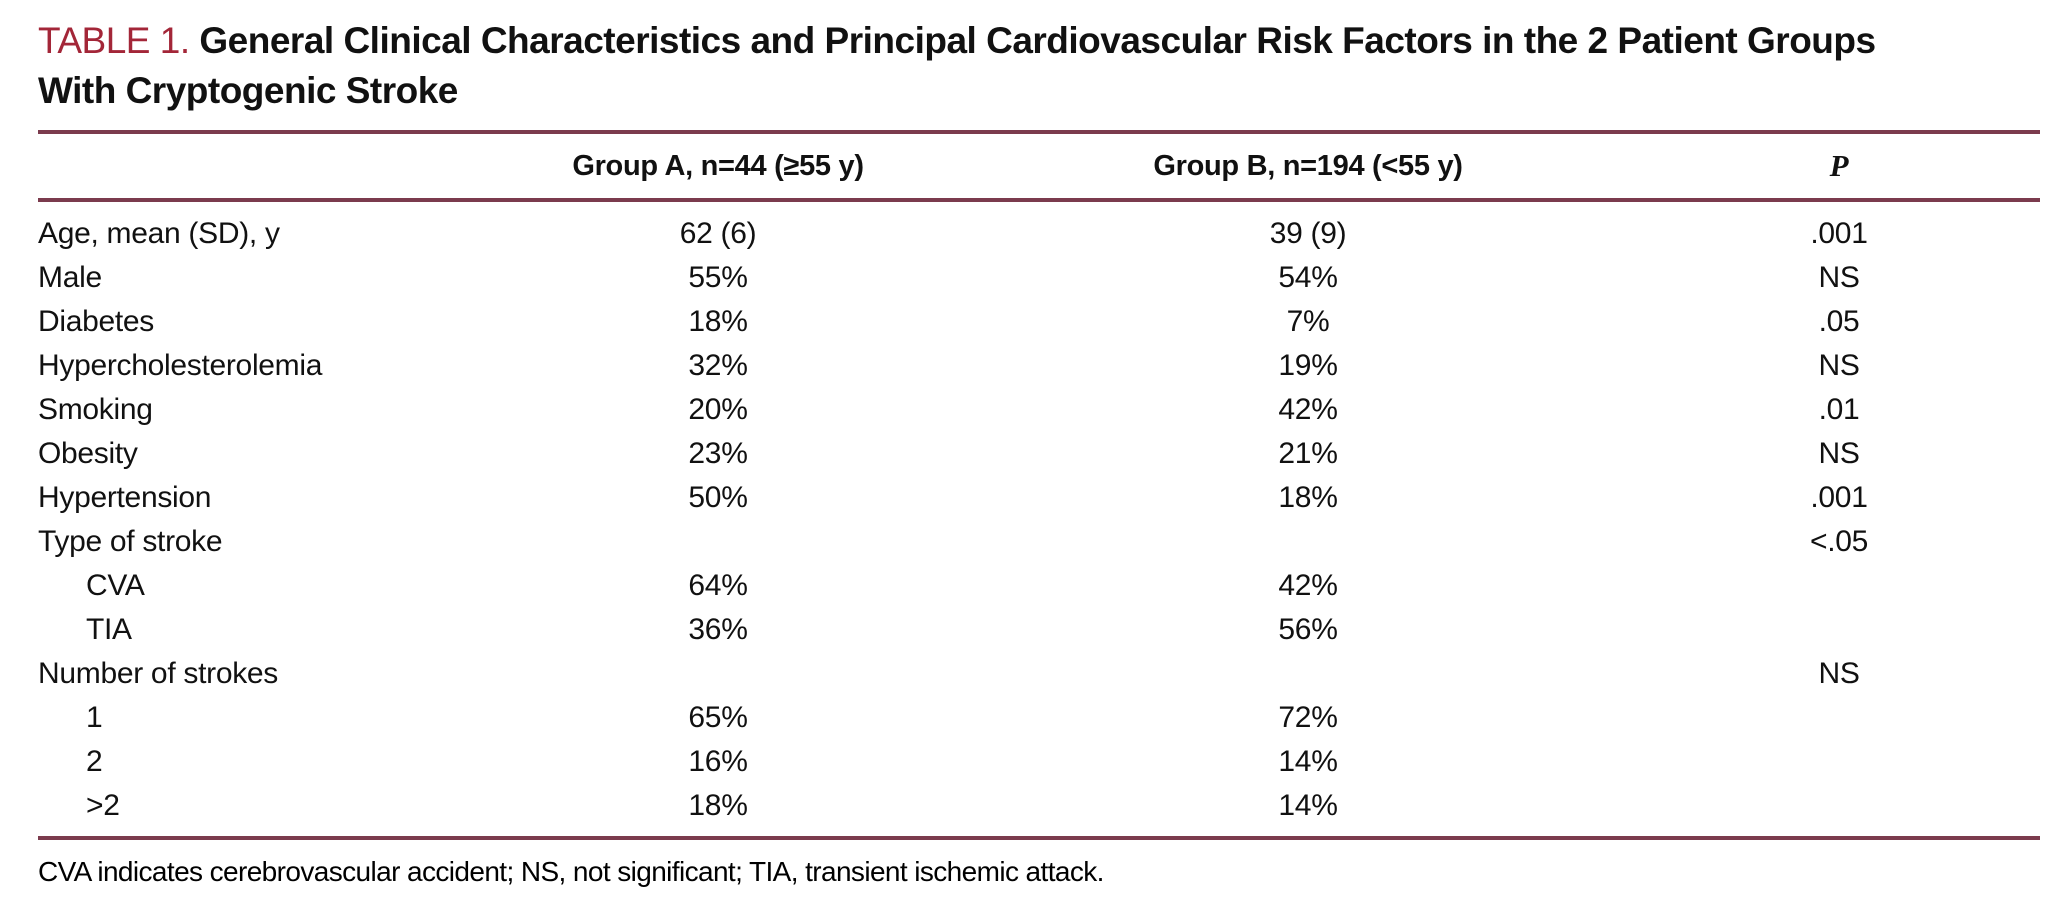 Image resolution: width=2066 pixels, height=920 pixels. Describe the element at coordinates (1039, 718) in the screenshot. I see `table-row: 1 65% 72%` at that location.